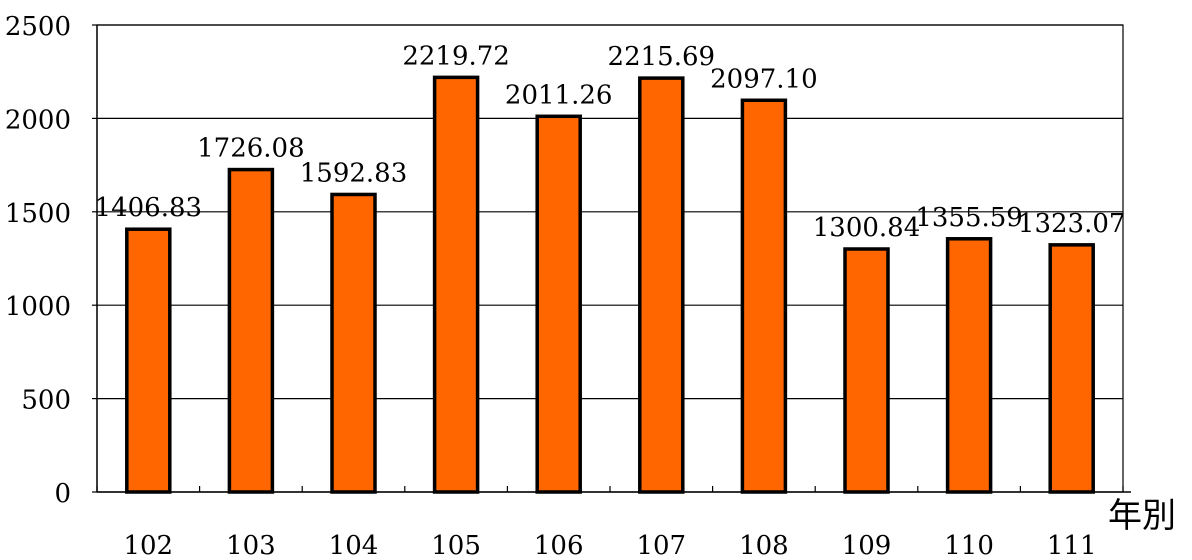  I want to click on data-label: 2011.26, so click(559, 95).